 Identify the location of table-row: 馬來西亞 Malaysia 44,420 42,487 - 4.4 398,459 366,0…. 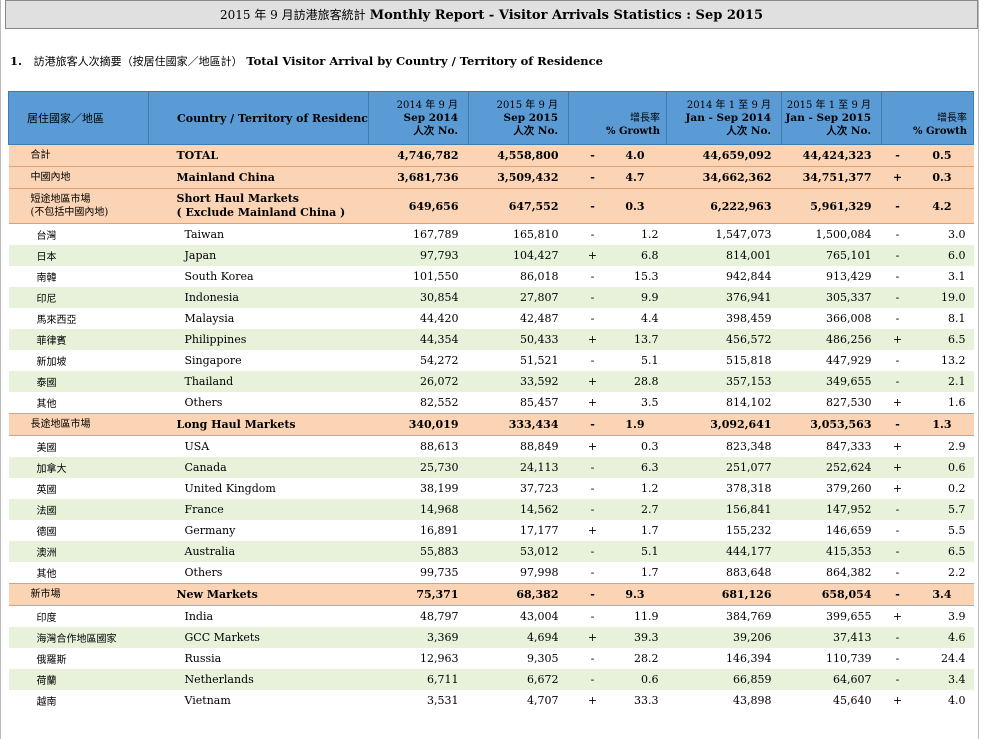
(491, 318).